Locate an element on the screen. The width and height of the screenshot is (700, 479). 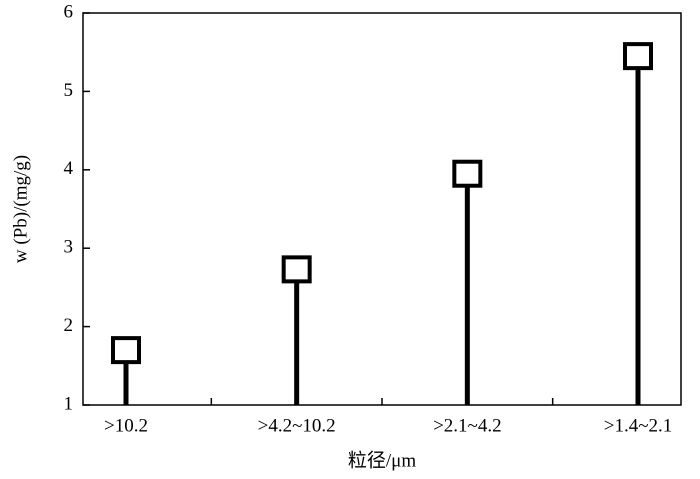
x-tick-label: >4.2~10.2 is located at coordinates (297, 425).